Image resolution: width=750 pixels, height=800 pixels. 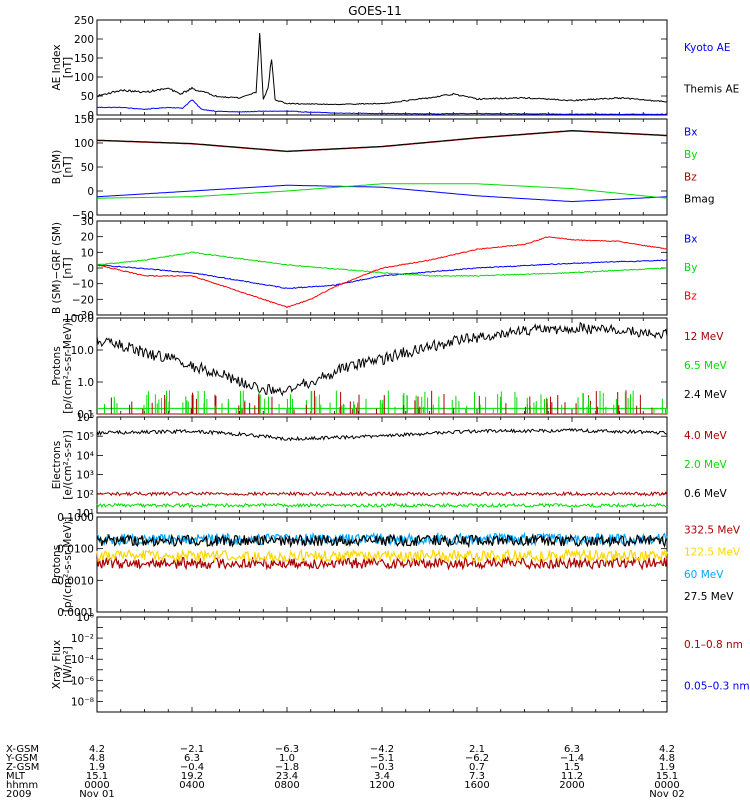 I want to click on y-tick-label: 10³, so click(x=85, y=476).